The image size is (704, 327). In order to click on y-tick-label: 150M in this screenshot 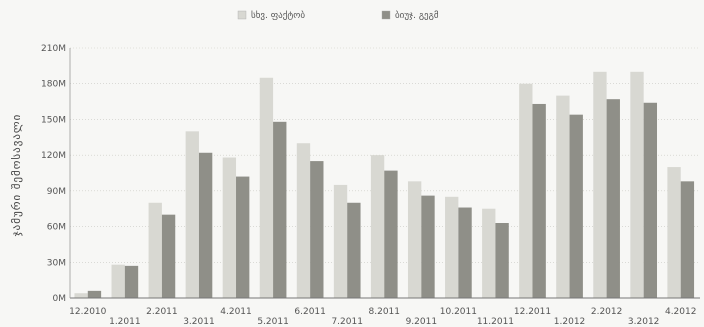, I will do `click(53, 120)`.